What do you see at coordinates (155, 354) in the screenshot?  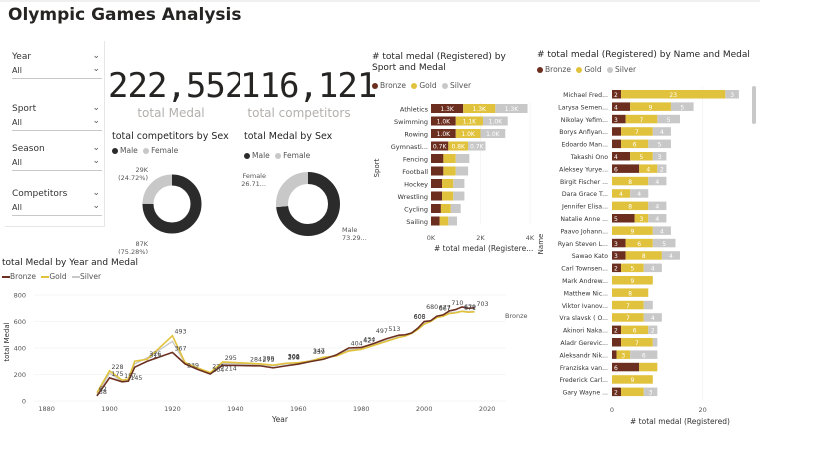 I see `data-label: 326` at bounding box center [155, 354].